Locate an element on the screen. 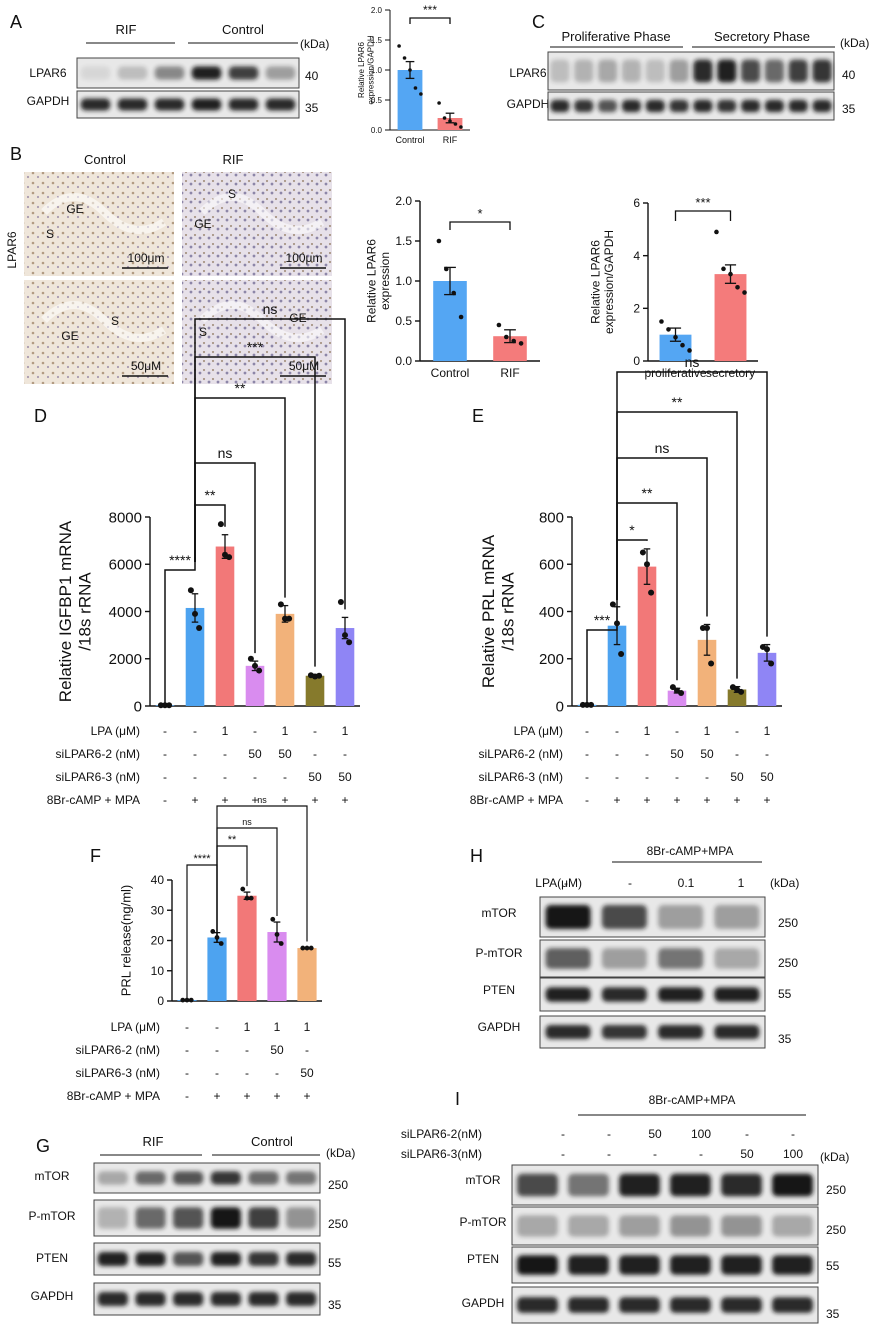  panel-a-blot: RIF Control (kDa) LPAR6 GAPDH 40 35 is located at coordinates (178, 68).